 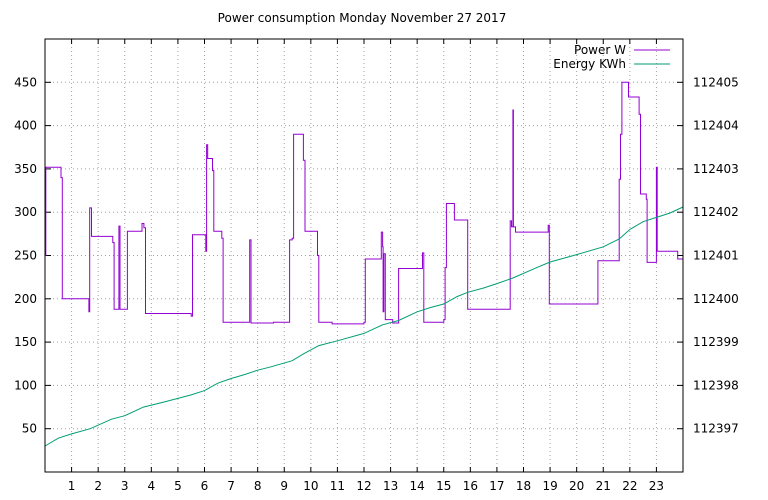 What do you see at coordinates (417, 486) in the screenshot?
I see `x-tick-label: 14` at bounding box center [417, 486].